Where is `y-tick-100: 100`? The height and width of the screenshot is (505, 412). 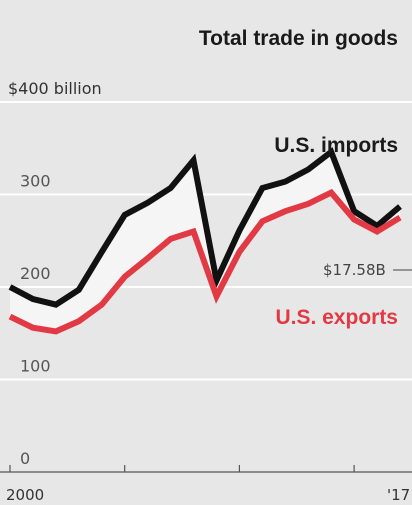
y-tick-100: 100 is located at coordinates (35, 366).